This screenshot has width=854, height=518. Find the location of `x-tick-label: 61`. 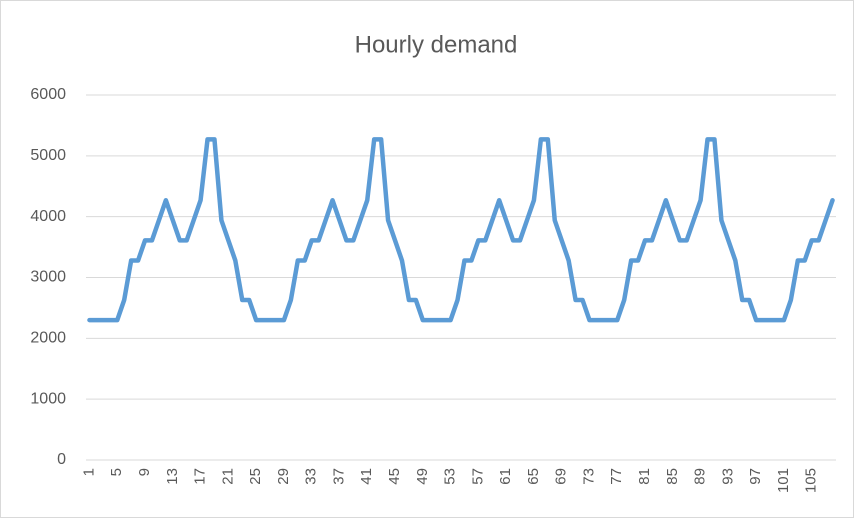

x-tick-label: 61 is located at coordinates (505, 476).